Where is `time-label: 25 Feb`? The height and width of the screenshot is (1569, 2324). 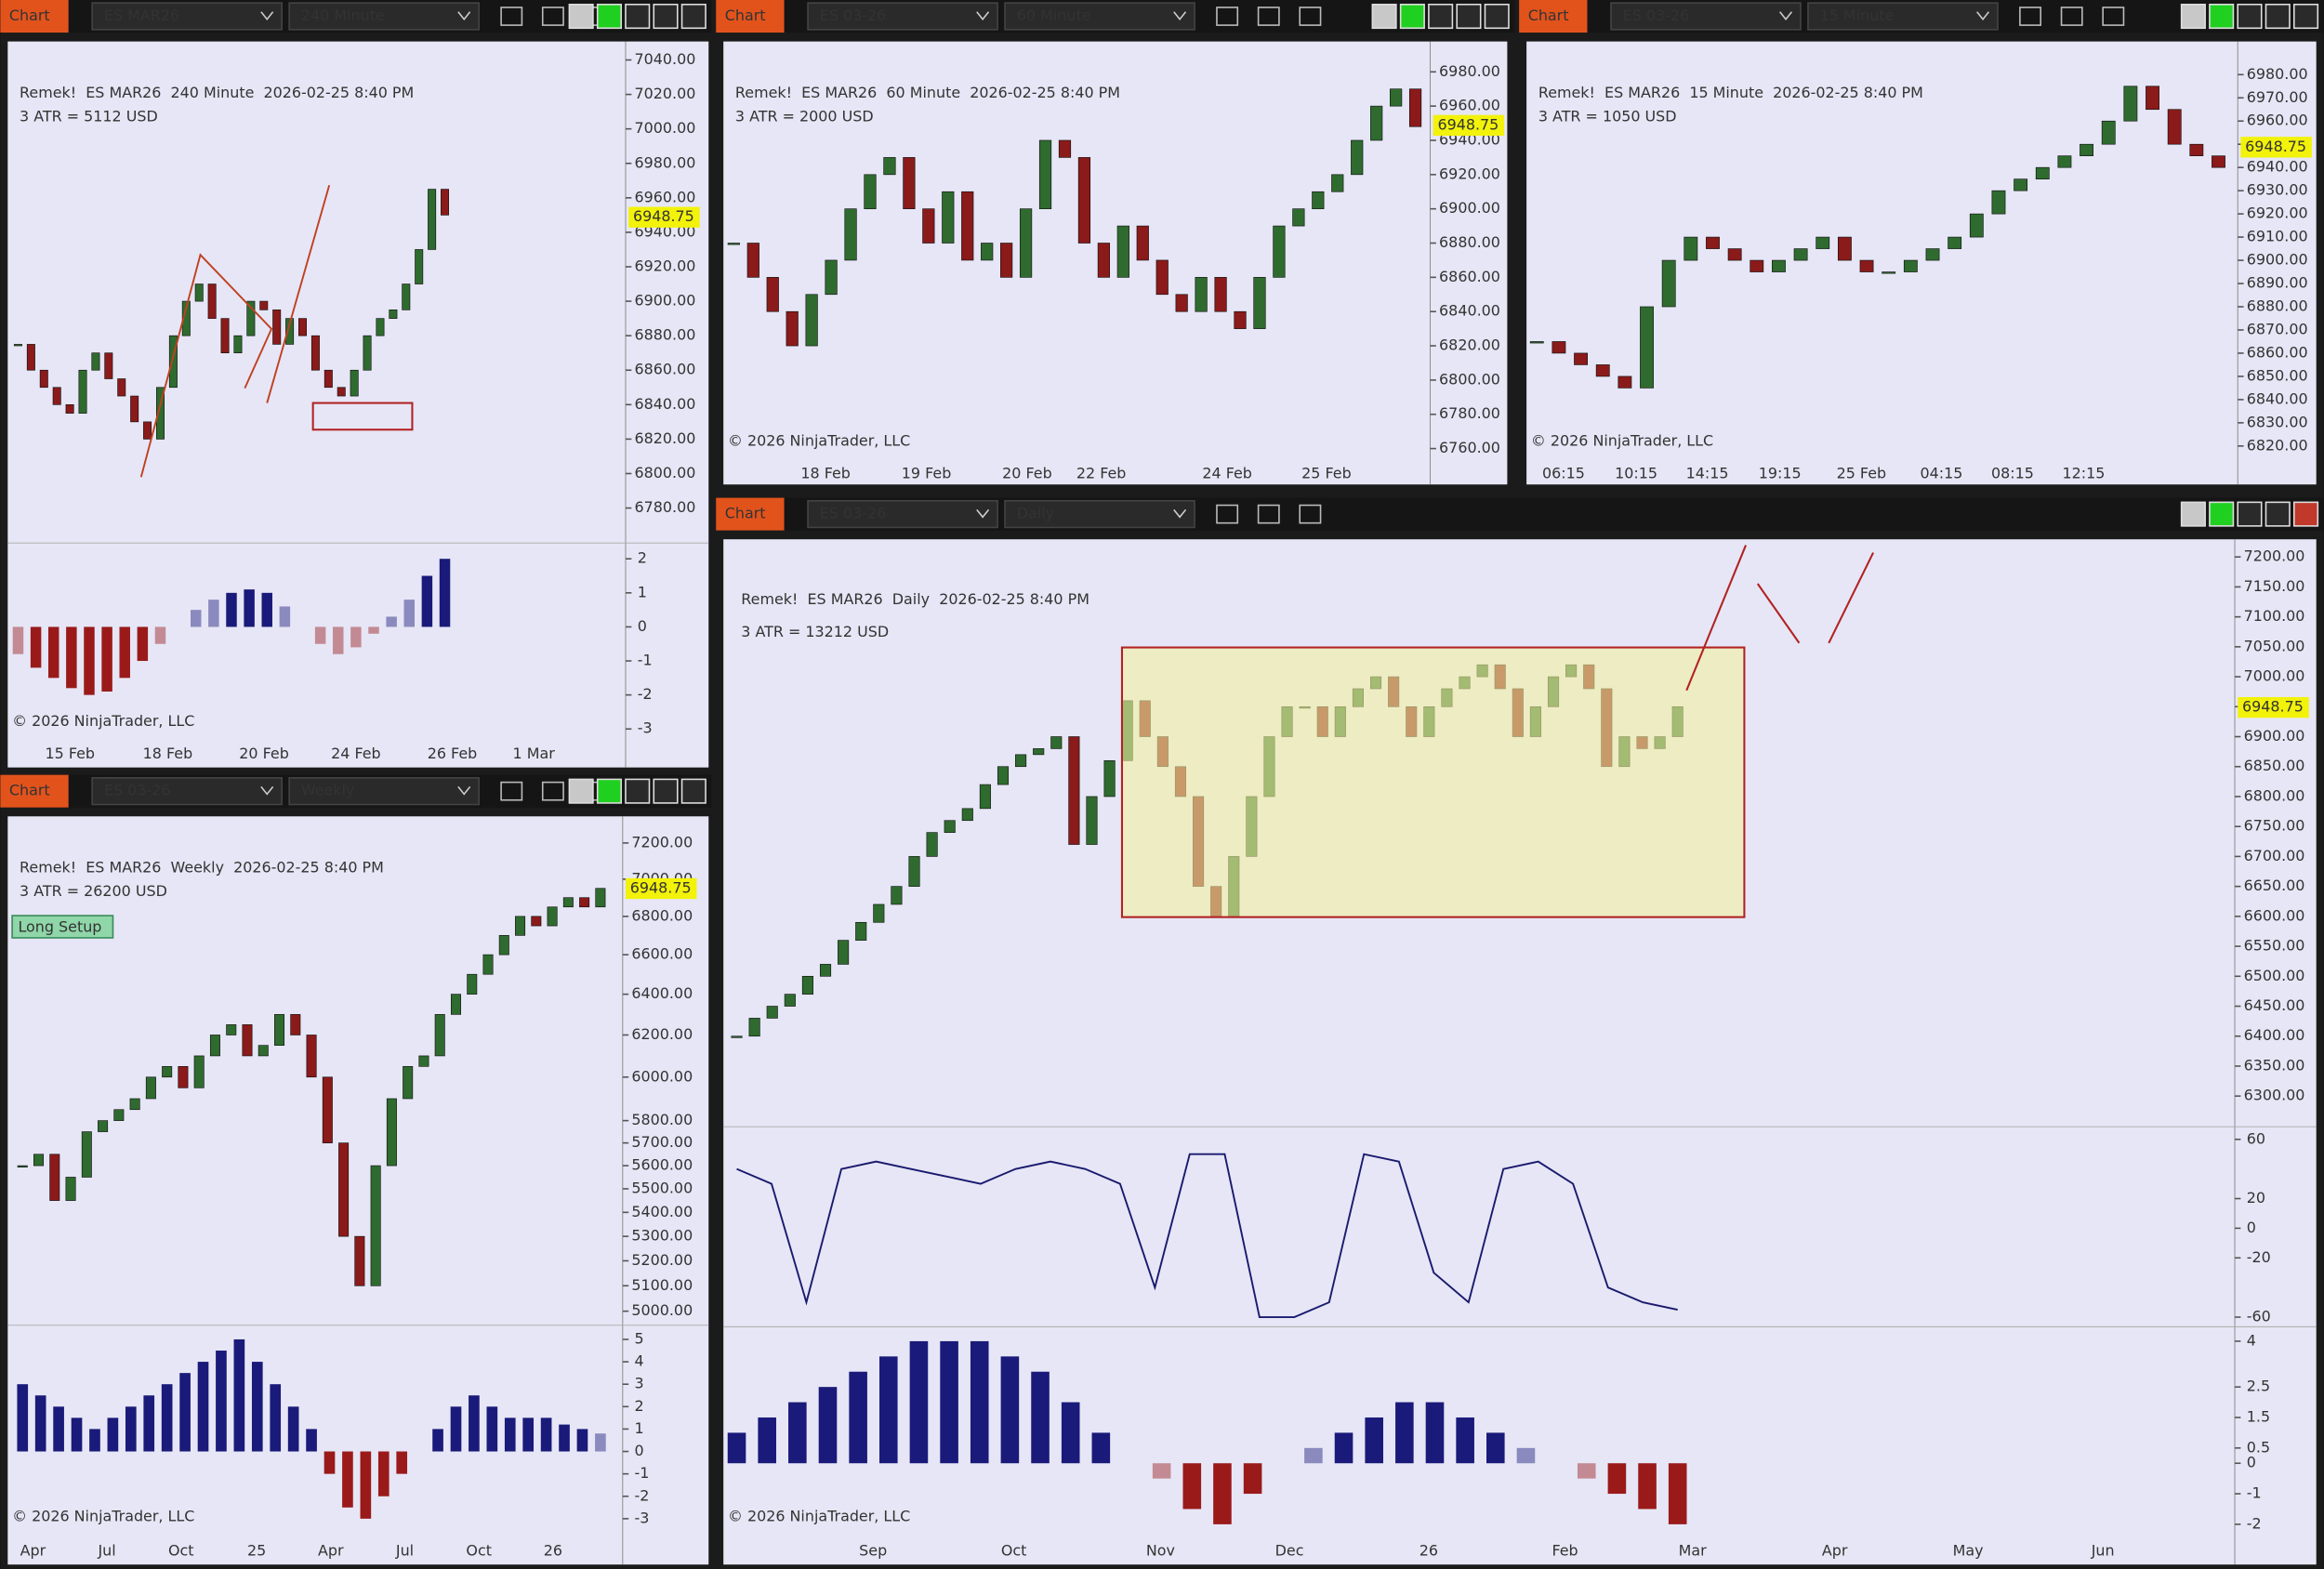 time-label: 25 Feb is located at coordinates (1326, 473).